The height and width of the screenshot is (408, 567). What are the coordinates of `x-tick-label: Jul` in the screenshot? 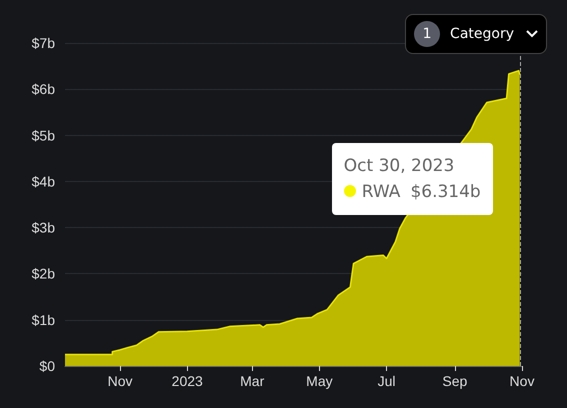 It's located at (387, 381).